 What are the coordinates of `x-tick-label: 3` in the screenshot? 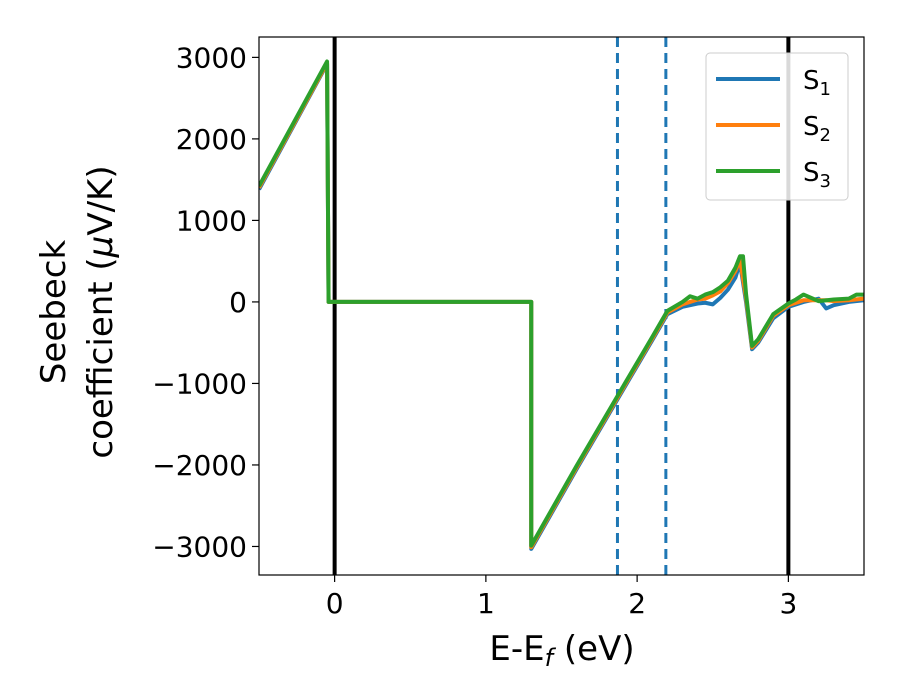 It's located at (788, 603).